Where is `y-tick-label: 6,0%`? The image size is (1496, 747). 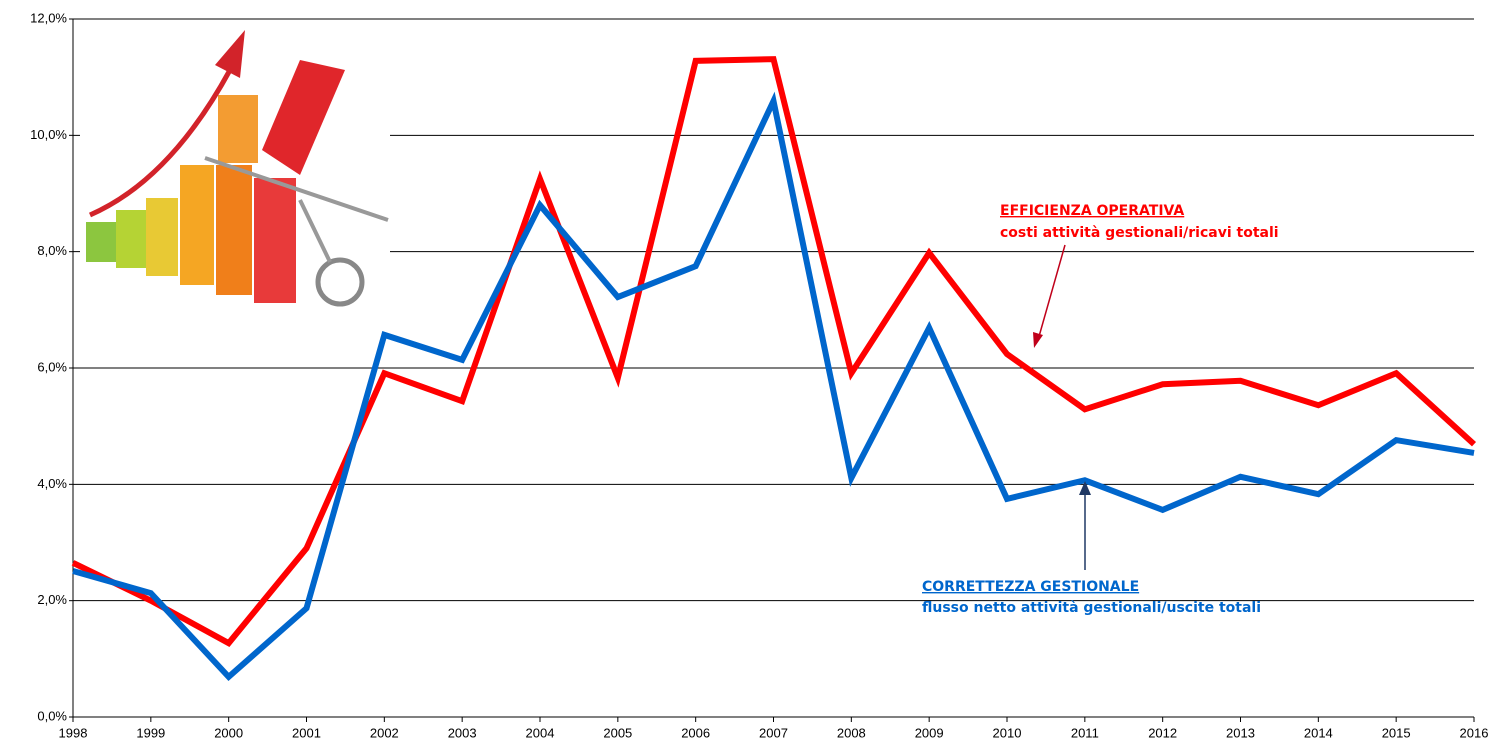
y-tick-label: 6,0% is located at coordinates (52, 366).